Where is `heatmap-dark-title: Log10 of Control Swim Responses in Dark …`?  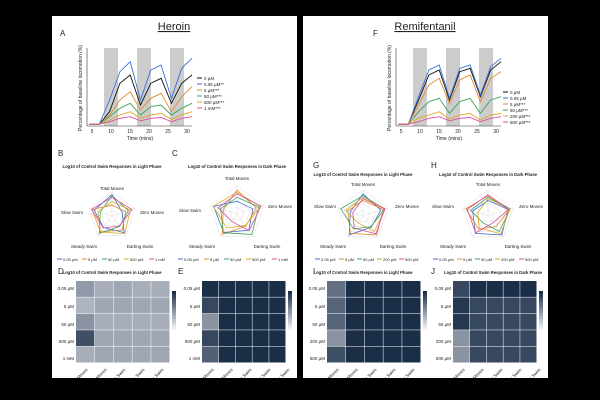 heatmap-dark-title: Log10 of Control Swim Responses in Dark … is located at coordinates (493, 272).